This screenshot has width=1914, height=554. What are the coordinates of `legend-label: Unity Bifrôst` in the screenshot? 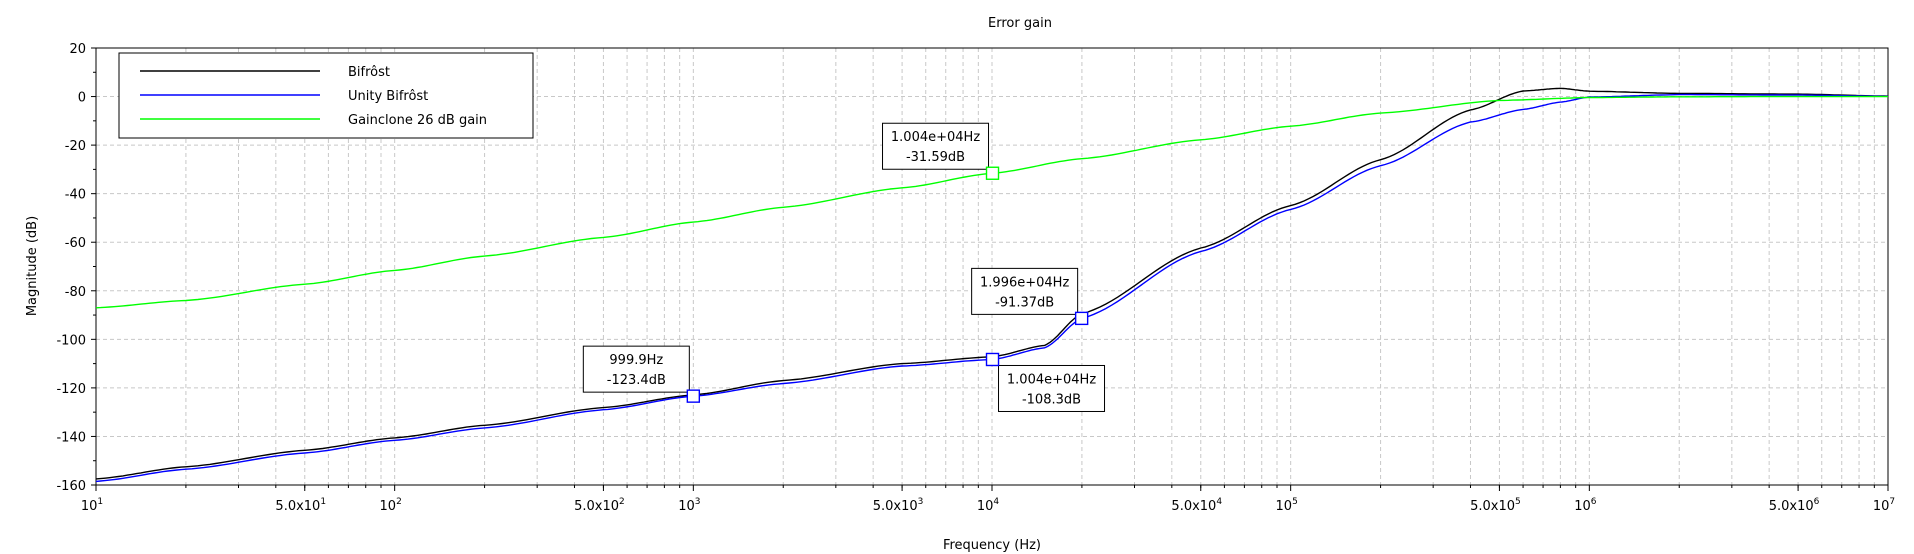 It's located at (388, 96).